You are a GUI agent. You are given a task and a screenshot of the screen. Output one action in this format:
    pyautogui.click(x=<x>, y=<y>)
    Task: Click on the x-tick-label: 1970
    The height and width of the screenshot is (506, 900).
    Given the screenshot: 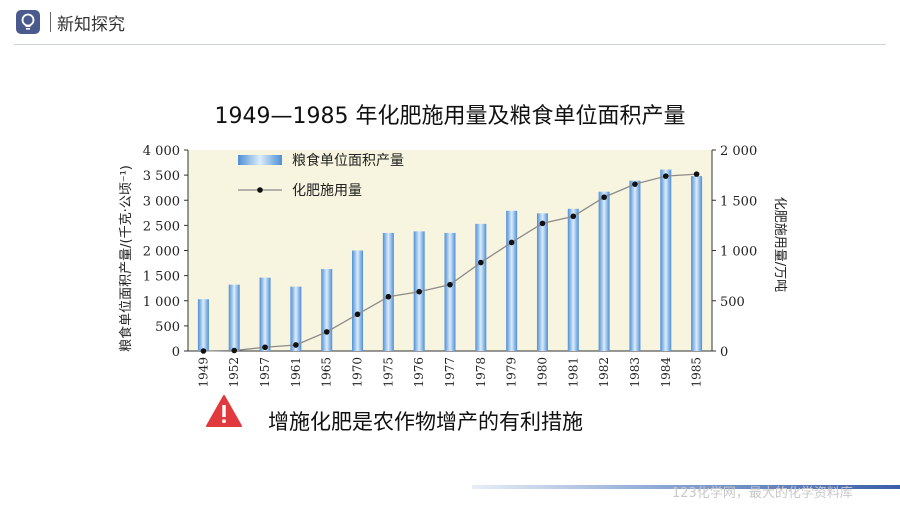 What is the action you would take?
    pyautogui.click(x=358, y=372)
    